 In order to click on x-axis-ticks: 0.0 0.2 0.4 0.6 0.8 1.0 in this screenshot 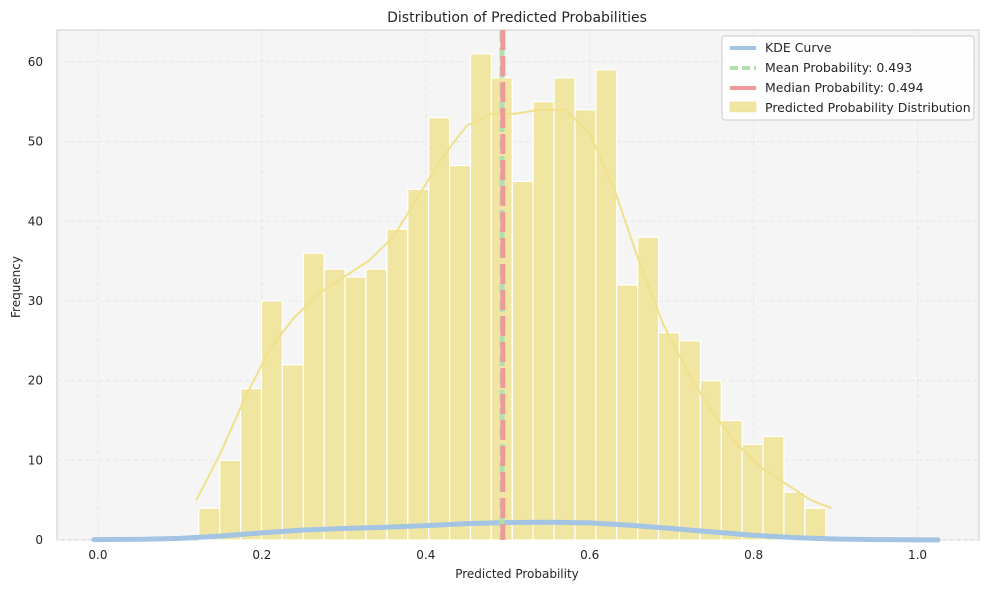, I will do `click(507, 555)`.